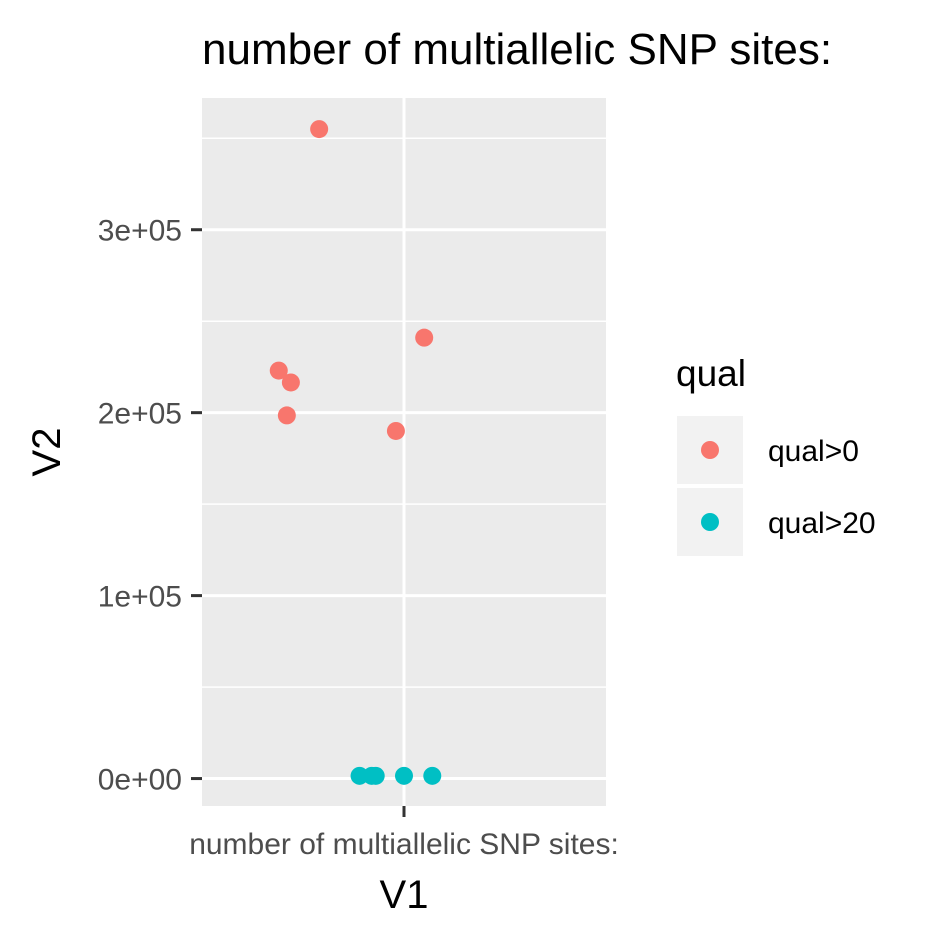 The image size is (944, 944). I want to click on x-tick-label: number of multiallelic SNP sites:, so click(404, 844).